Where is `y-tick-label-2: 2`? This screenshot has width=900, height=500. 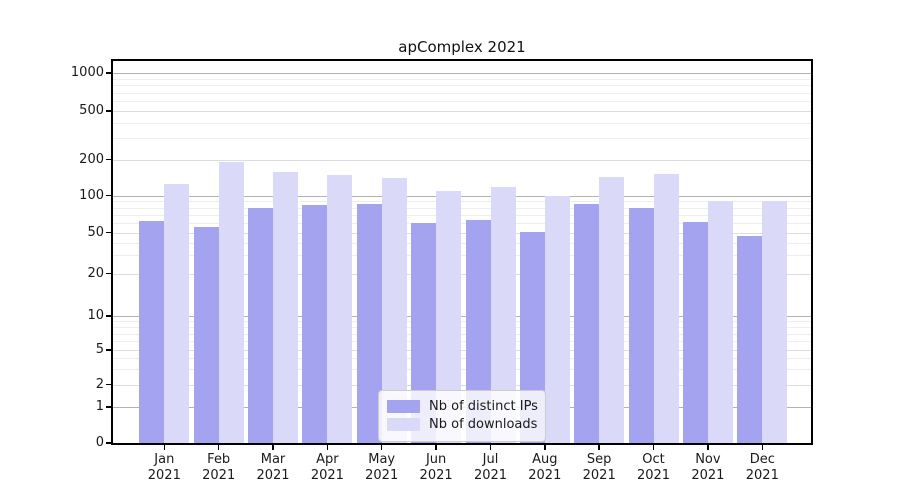
y-tick-label-2: 2 is located at coordinates (99, 384).